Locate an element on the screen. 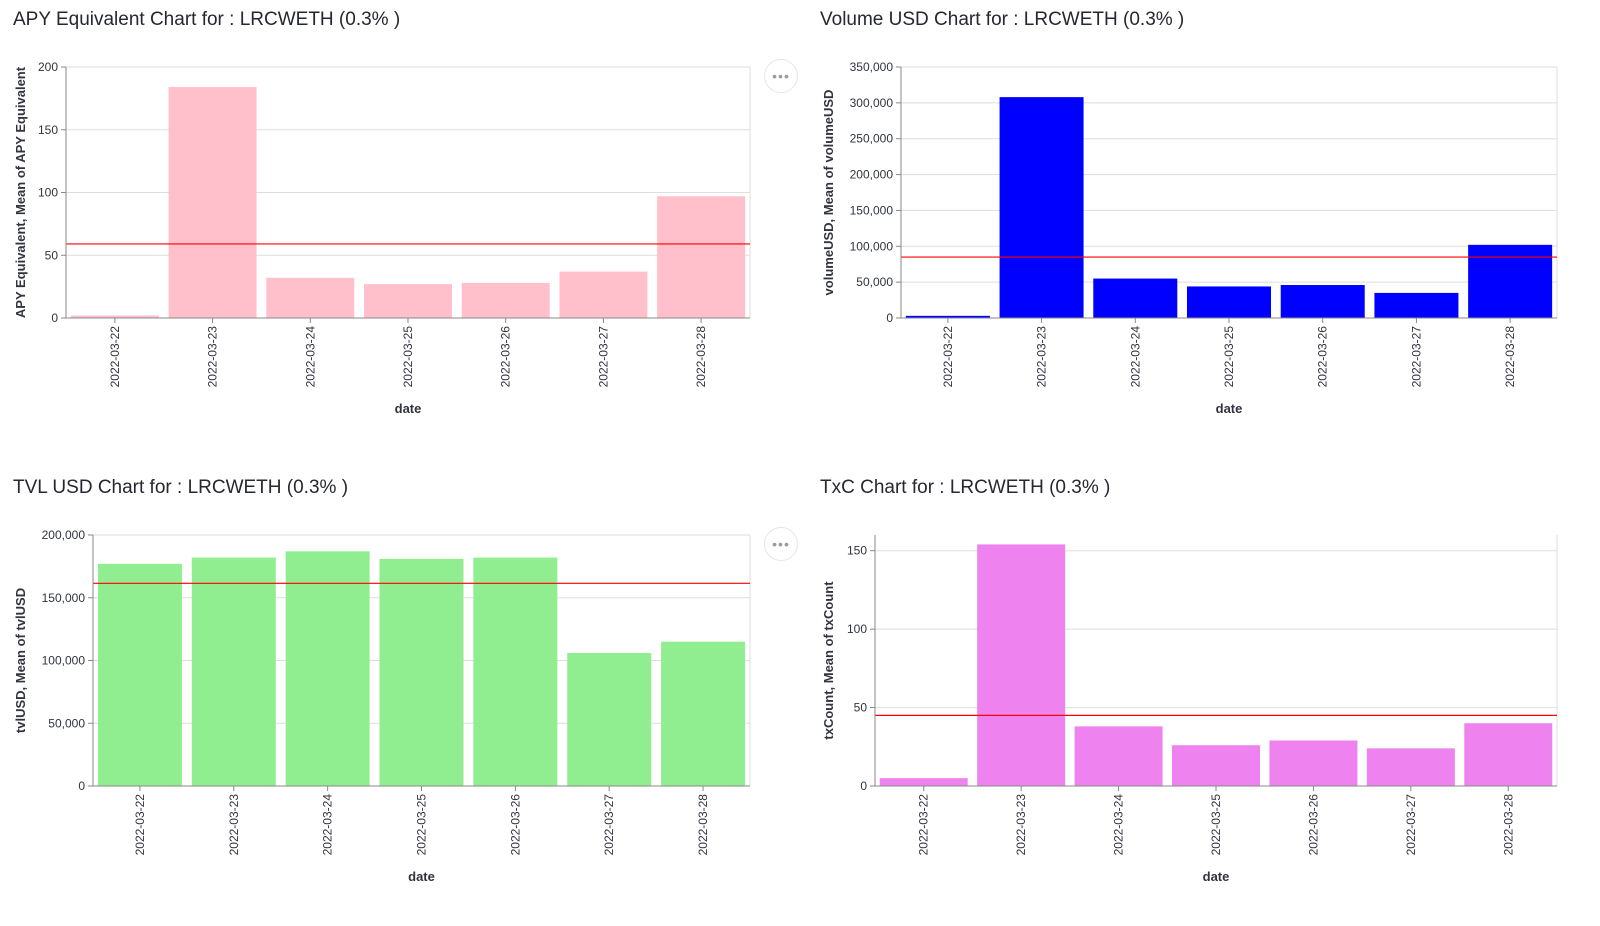 The width and height of the screenshot is (1600, 926). y-tick-label: 250,000 is located at coordinates (872, 139).